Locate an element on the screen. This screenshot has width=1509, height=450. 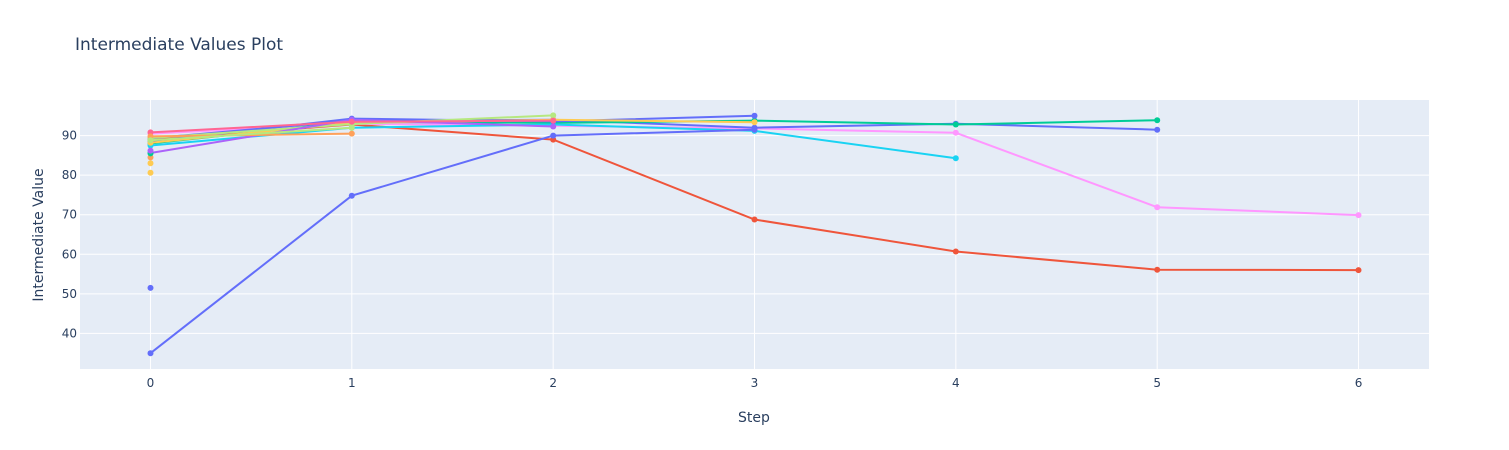
series-line is located at coordinates (251, 134).